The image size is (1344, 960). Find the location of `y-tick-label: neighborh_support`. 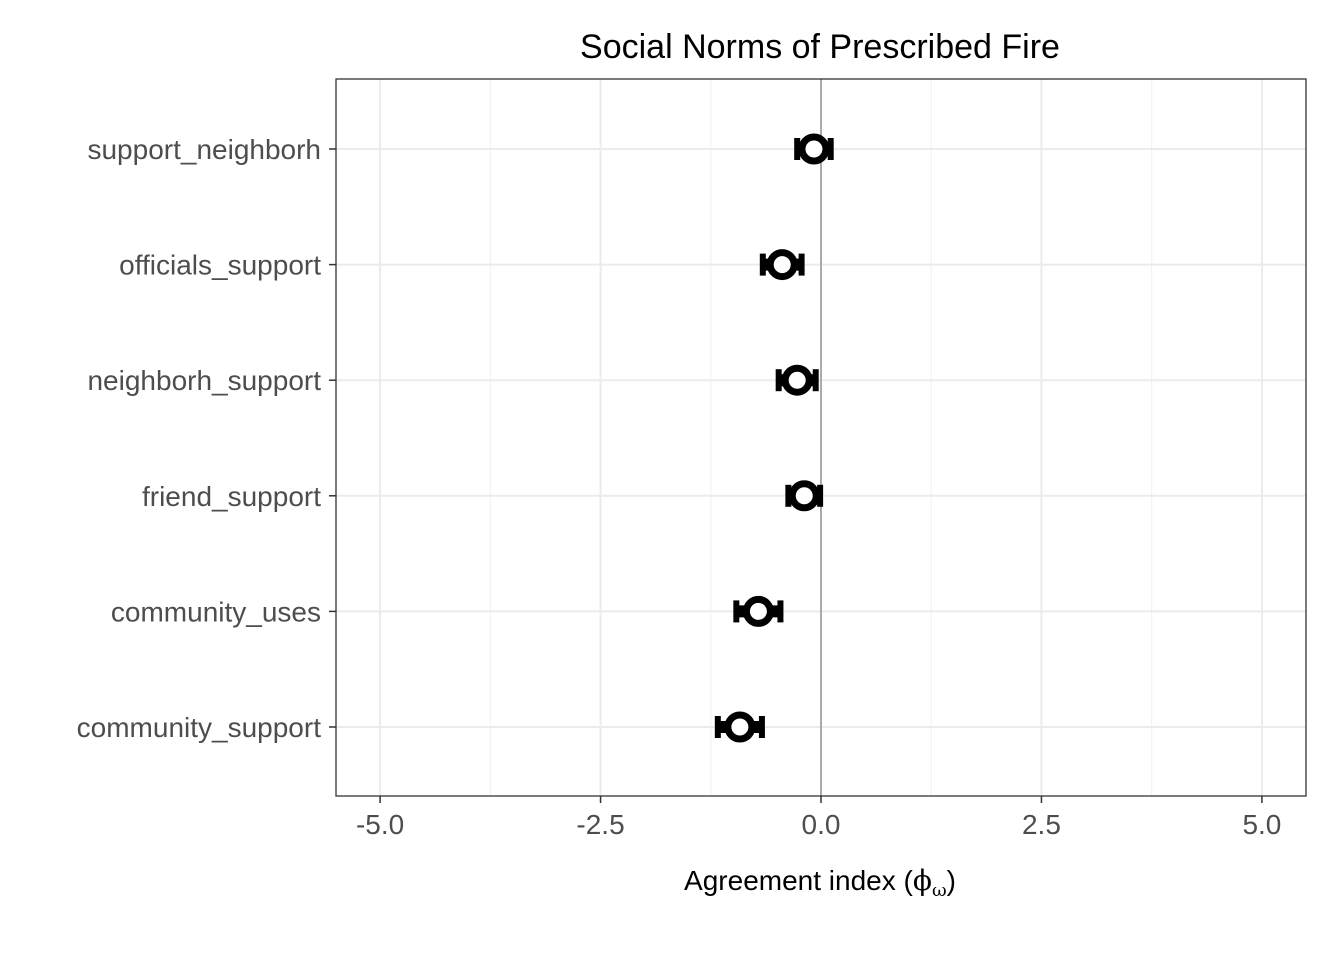

y-tick-label: neighborh_support is located at coordinates (204, 380).